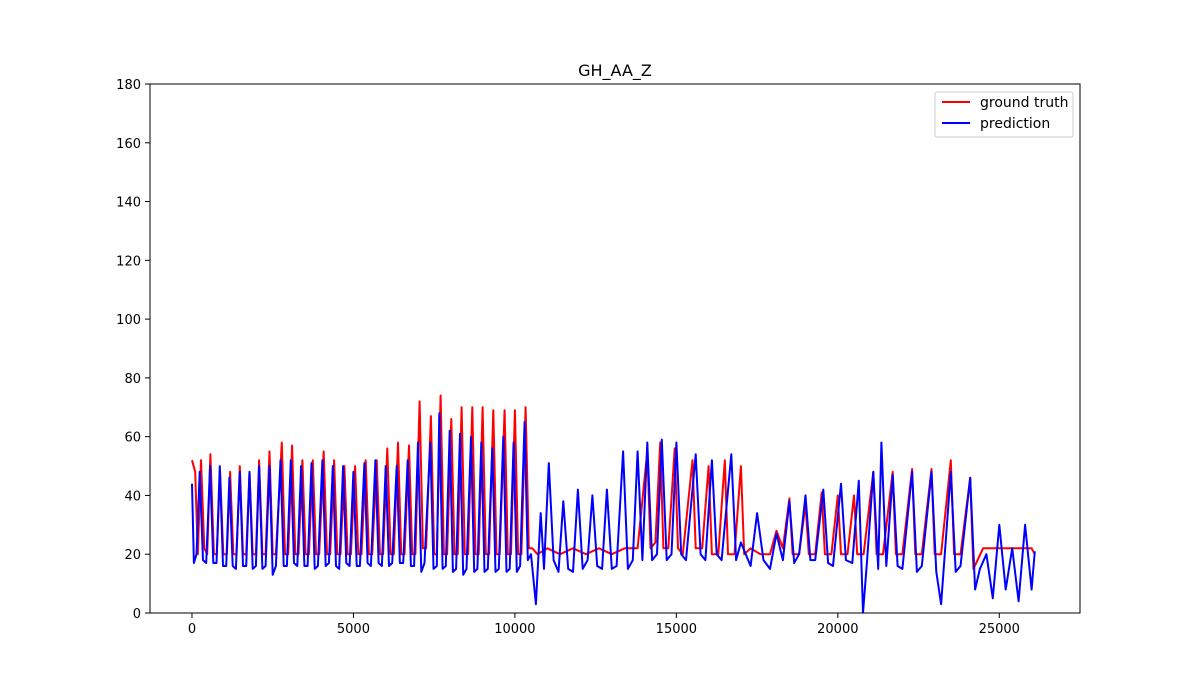 Image resolution: width=1200 pixels, height=700 pixels. What do you see at coordinates (128, 144) in the screenshot?
I see `y-tick-label: 160` at bounding box center [128, 144].